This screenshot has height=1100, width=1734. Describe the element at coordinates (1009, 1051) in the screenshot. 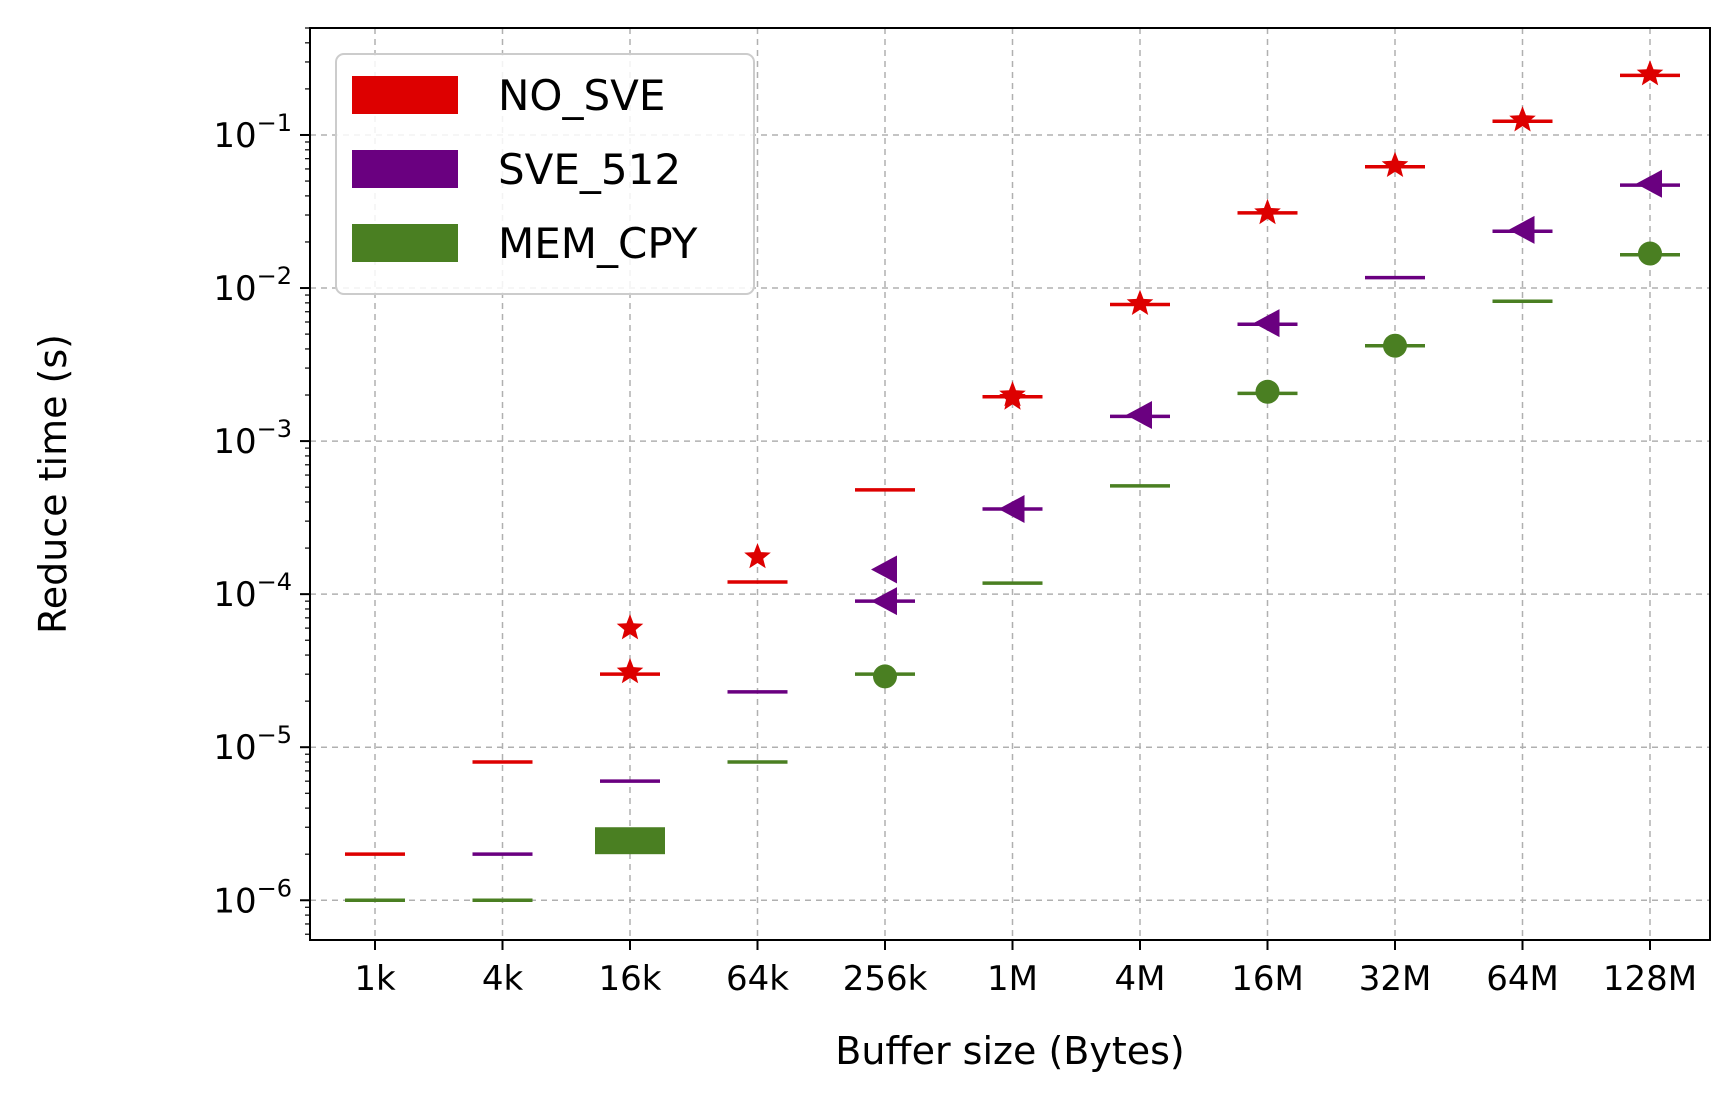

I see `x-axis-label: Buffer size (Bytes)` at that location.